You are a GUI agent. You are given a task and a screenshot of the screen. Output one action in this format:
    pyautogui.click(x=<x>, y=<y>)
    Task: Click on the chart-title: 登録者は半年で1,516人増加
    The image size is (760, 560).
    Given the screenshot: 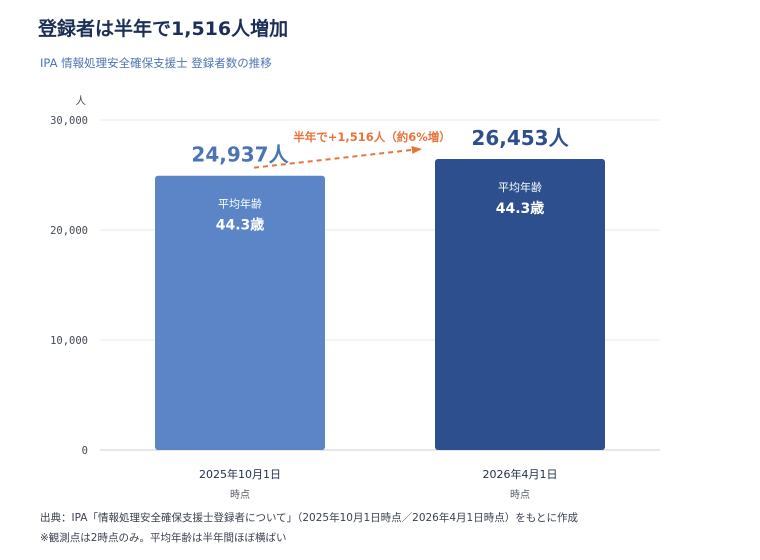 What is the action you would take?
    pyautogui.click(x=163, y=29)
    